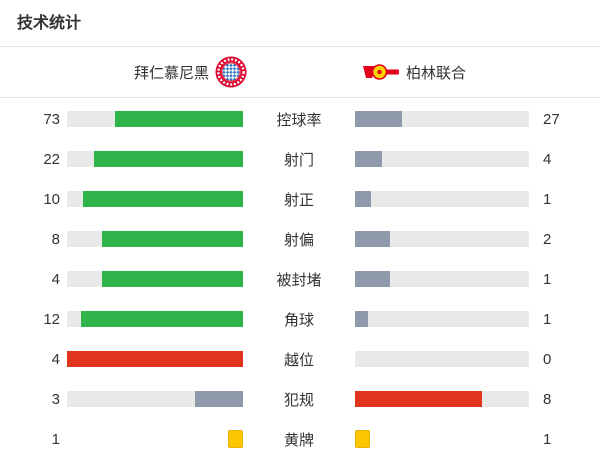  I want to click on stat-row: 10 射正 1, so click(300, 199).